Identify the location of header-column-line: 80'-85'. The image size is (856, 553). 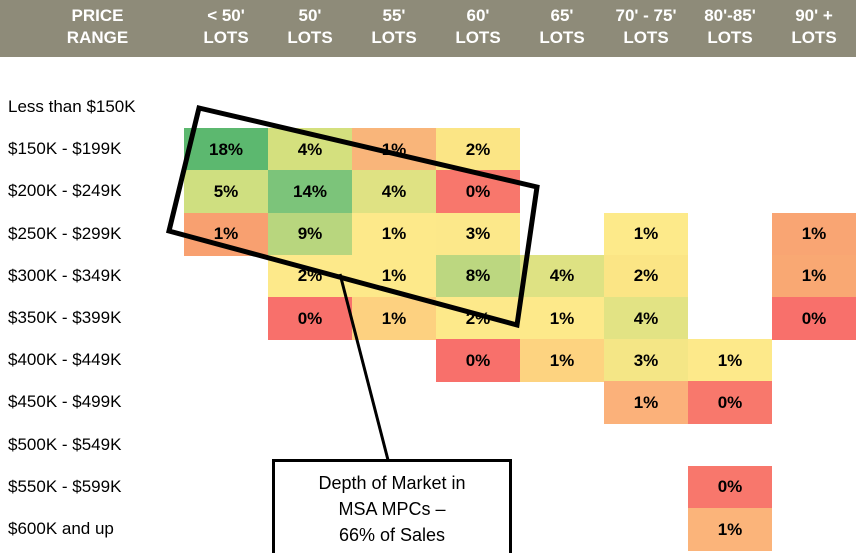
(730, 15).